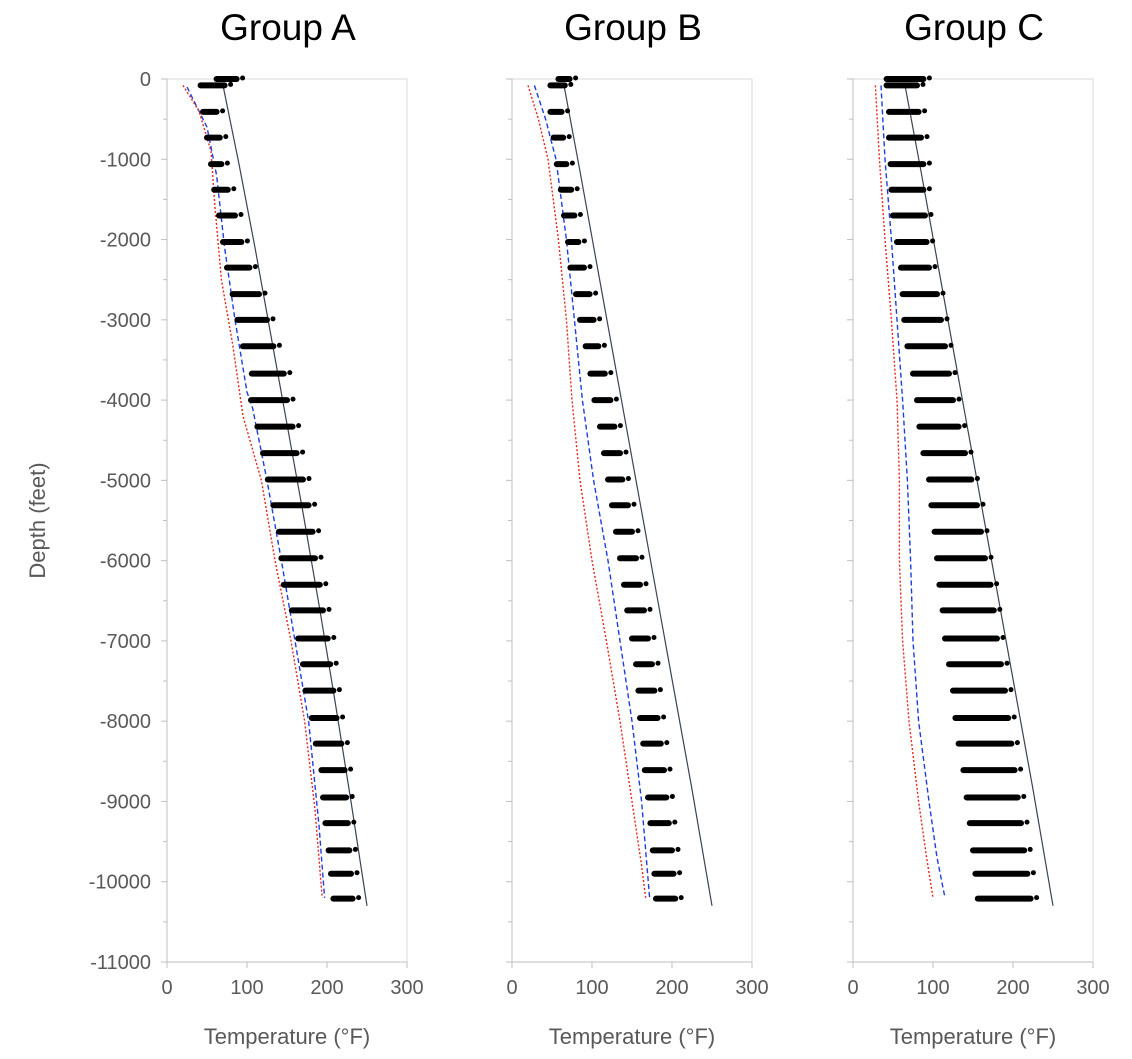  Describe the element at coordinates (125, 401) in the screenshot. I see `y-tick-label: -4000` at that location.